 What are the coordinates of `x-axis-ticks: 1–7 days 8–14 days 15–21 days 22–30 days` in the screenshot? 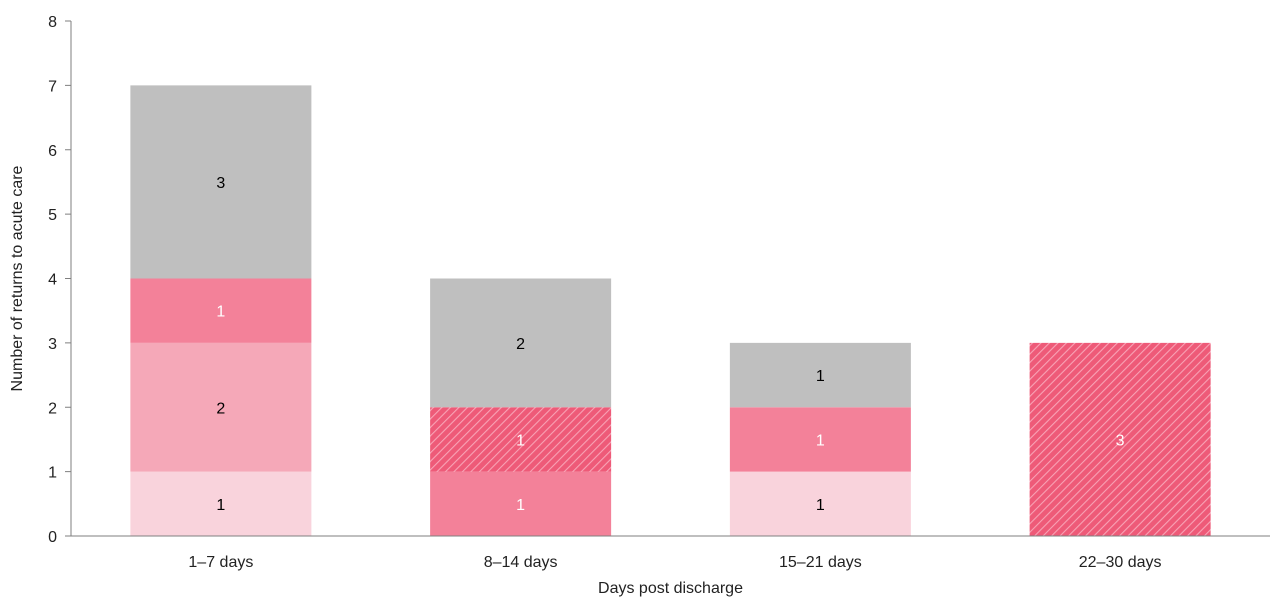 It's located at (674, 562).